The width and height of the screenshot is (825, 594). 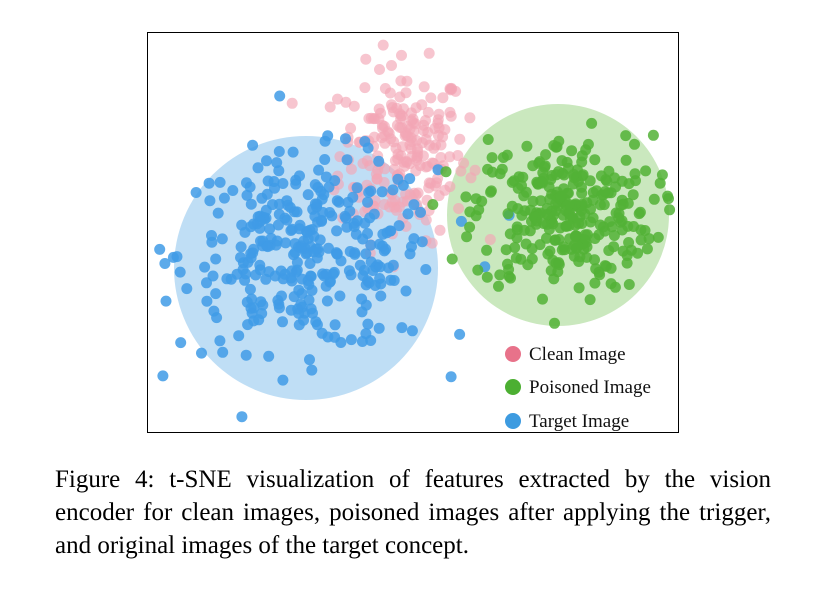 I want to click on legend-marker-clean, so click(x=513, y=354).